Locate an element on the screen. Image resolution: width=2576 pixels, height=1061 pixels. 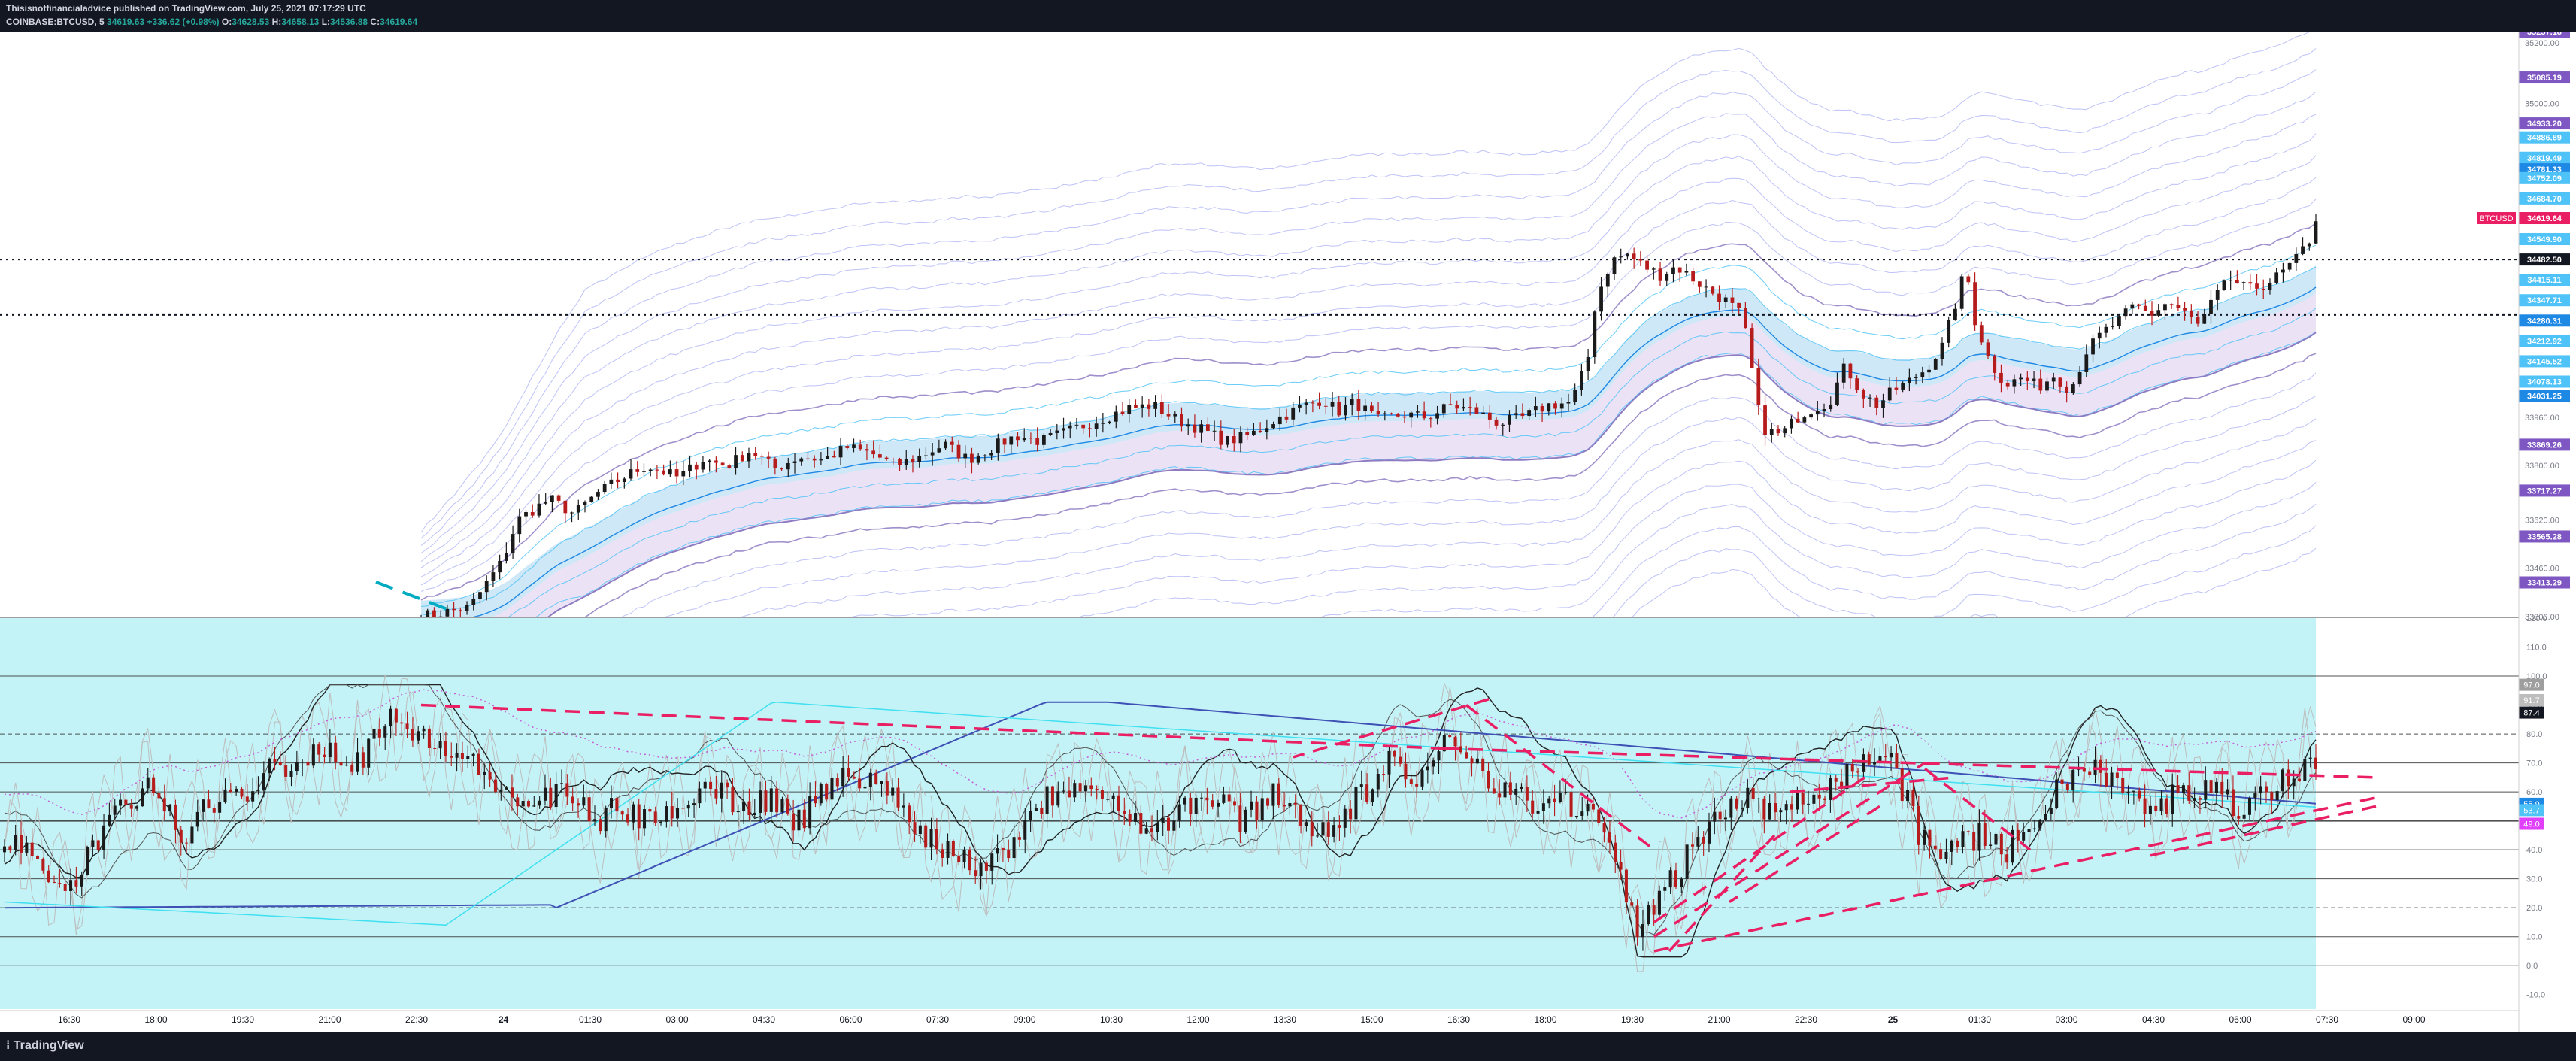
price-axis-badge: 34078.13 is located at coordinates (2544, 381).